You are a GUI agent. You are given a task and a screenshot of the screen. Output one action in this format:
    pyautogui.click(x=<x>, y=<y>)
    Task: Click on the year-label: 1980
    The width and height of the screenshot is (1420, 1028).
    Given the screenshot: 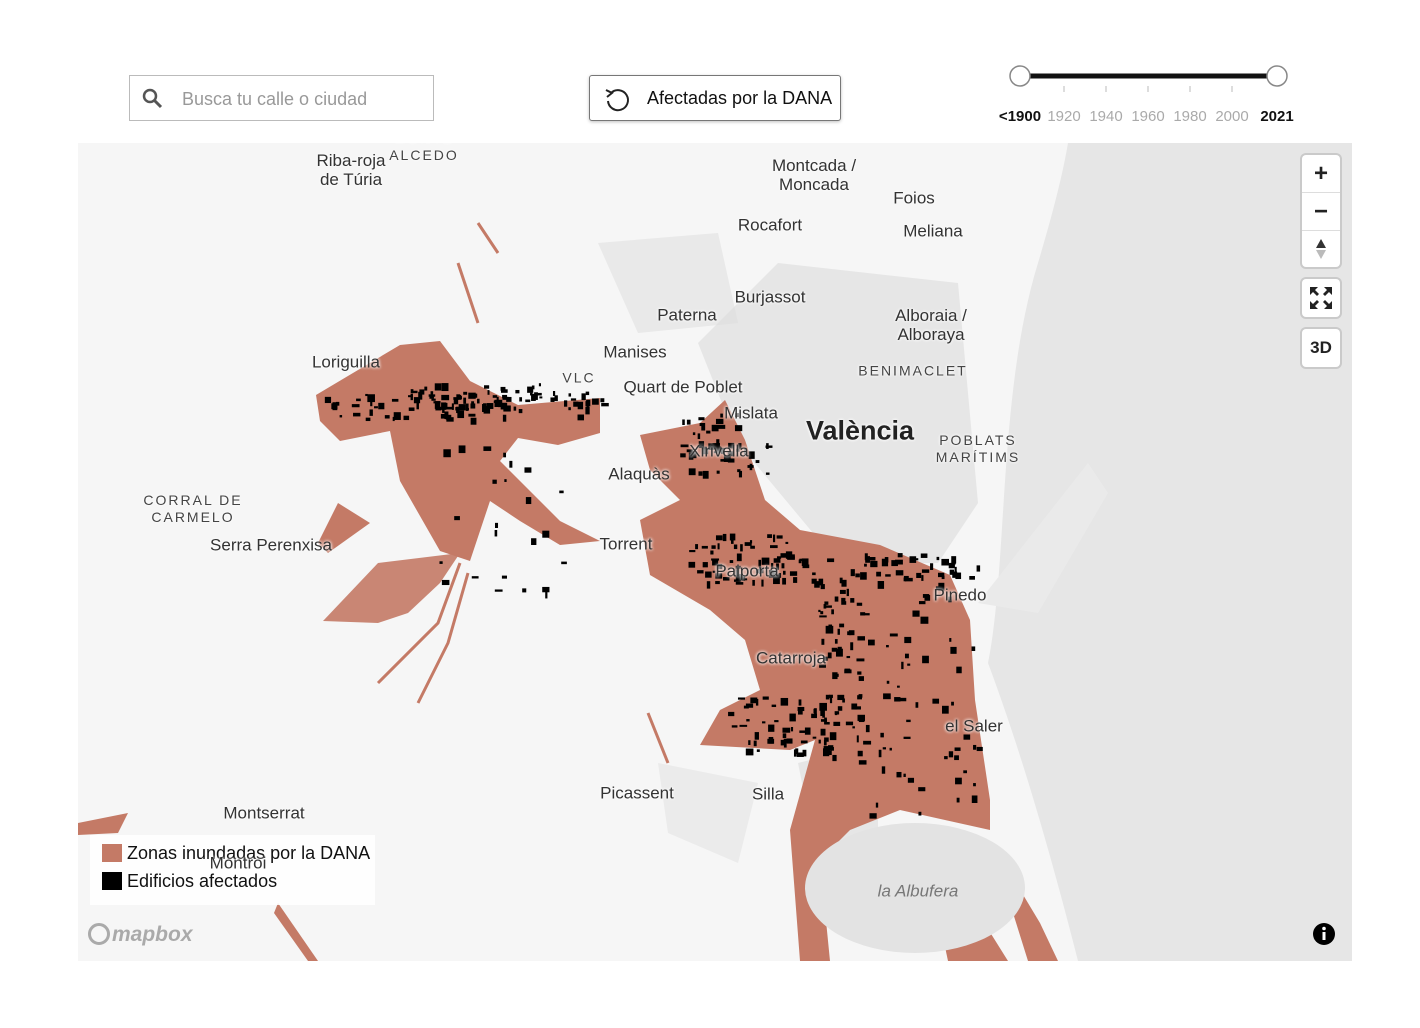 What is the action you would take?
    pyautogui.click(x=1190, y=116)
    